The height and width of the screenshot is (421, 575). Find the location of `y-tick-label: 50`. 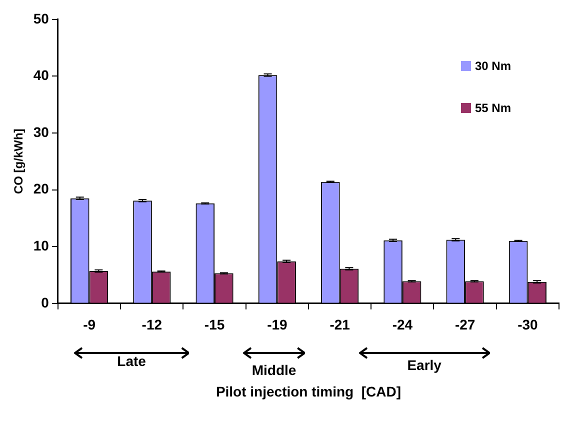

y-tick-label: 50 is located at coordinates (41, 18).